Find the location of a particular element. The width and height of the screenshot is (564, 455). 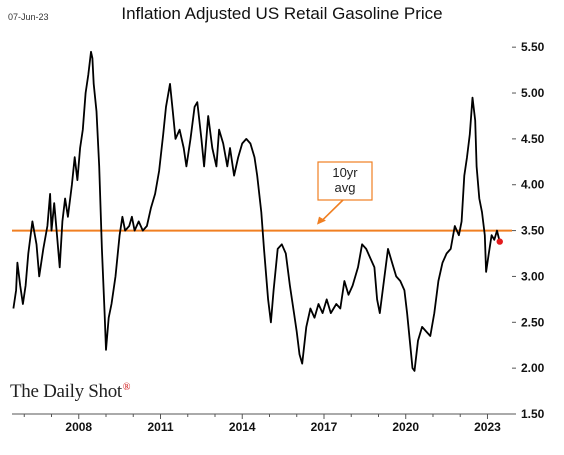

annotation-arrow-shaft is located at coordinates (332, 210).